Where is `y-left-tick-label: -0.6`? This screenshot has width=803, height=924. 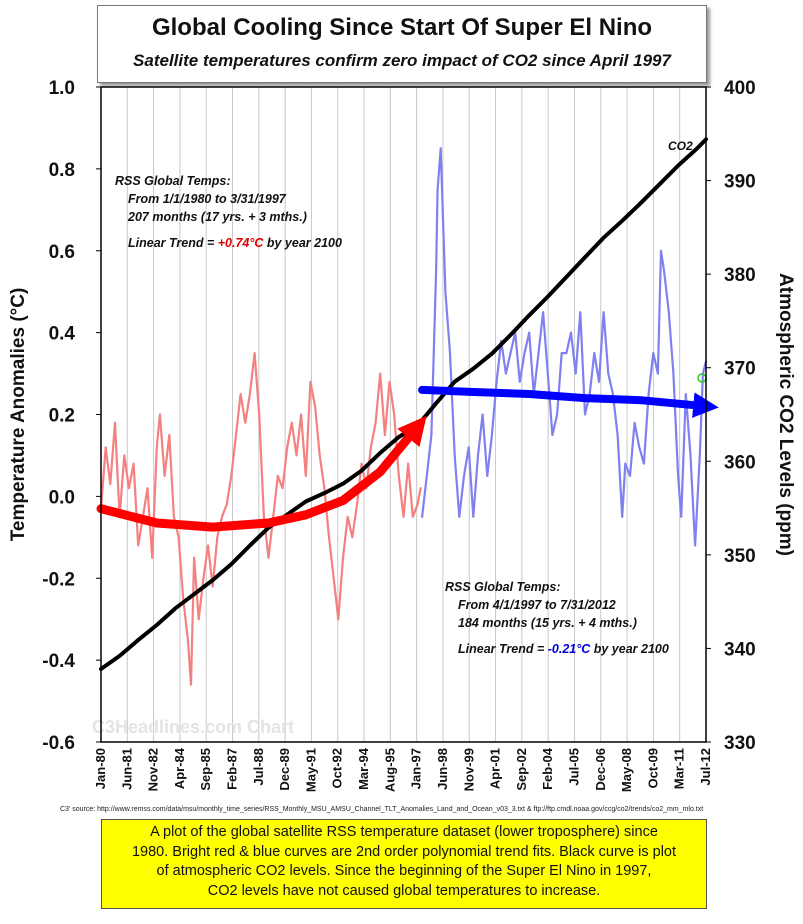
y-left-tick-label: -0.6 is located at coordinates (58, 743).